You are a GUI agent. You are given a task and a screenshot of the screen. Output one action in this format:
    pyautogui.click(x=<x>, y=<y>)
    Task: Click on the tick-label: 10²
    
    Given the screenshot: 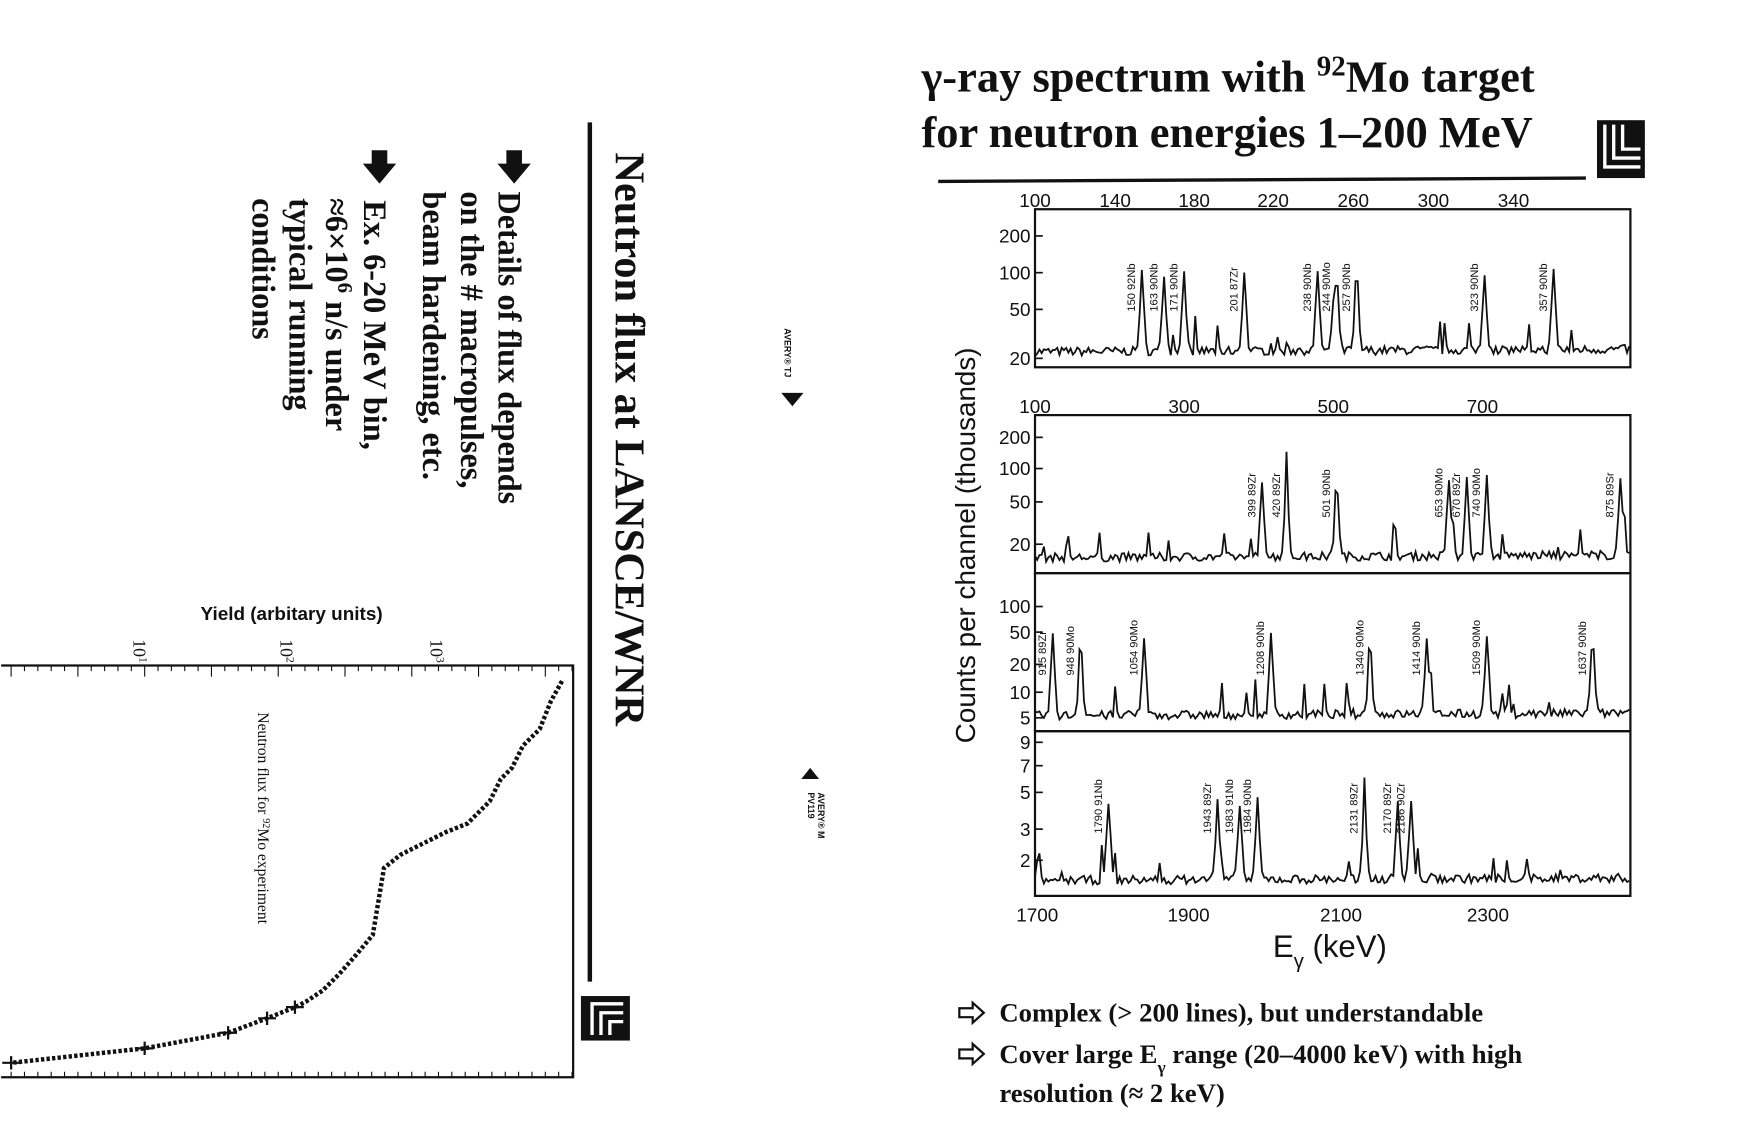 What is the action you would take?
    pyautogui.click(x=286, y=651)
    